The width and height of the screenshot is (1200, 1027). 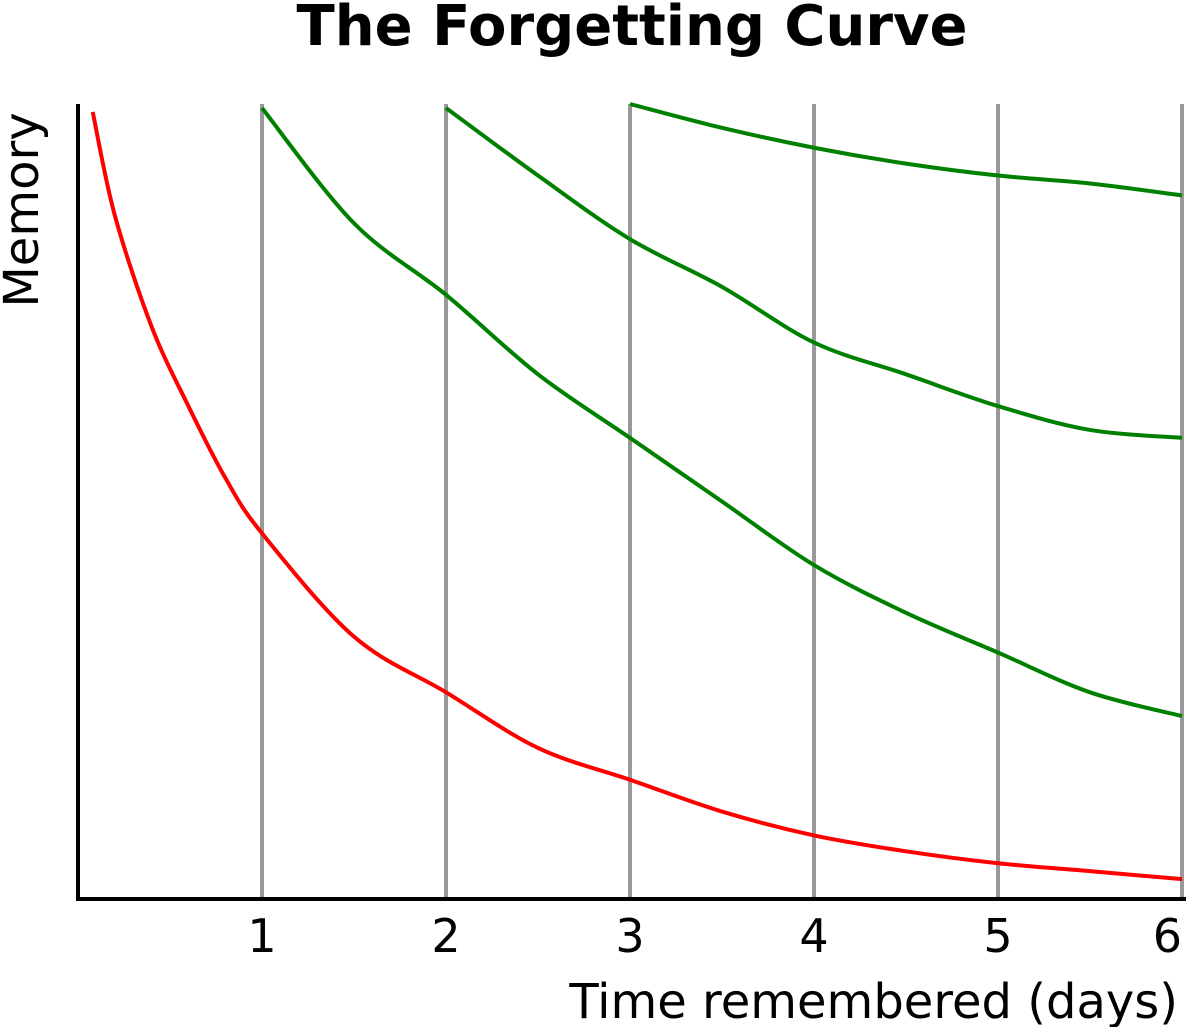 What do you see at coordinates (873, 1000) in the screenshot?
I see `x-axis-label: Time remembered (days)` at bounding box center [873, 1000].